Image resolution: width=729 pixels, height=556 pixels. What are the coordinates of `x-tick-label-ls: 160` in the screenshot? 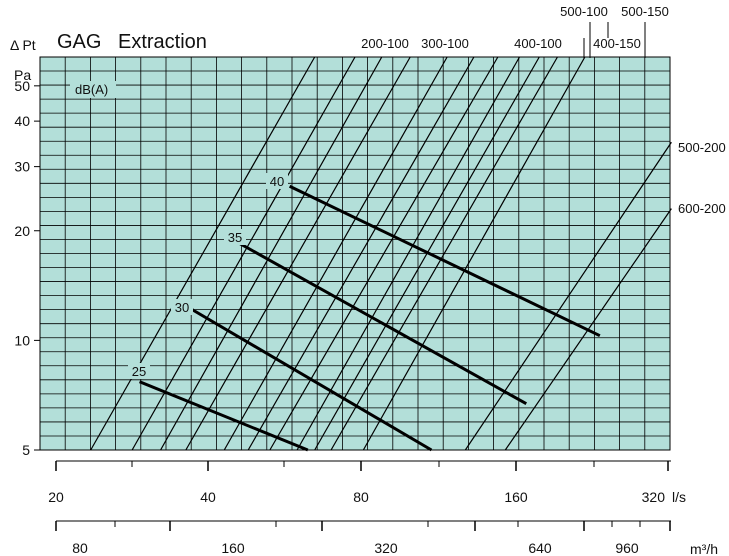 It's located at (516, 497).